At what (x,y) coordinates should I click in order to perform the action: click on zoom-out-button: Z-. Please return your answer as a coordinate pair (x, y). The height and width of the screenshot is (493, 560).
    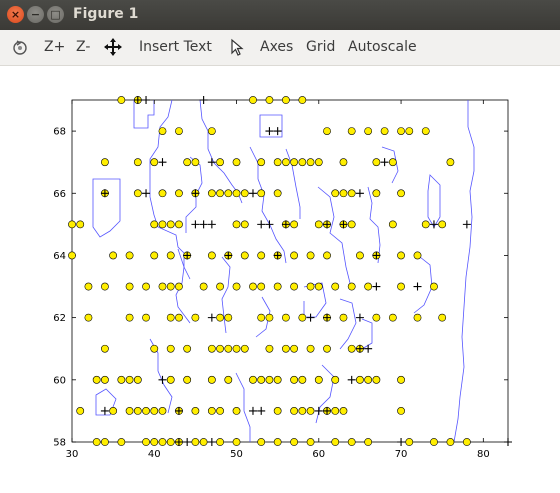
    Looking at the image, I should click on (83, 47).